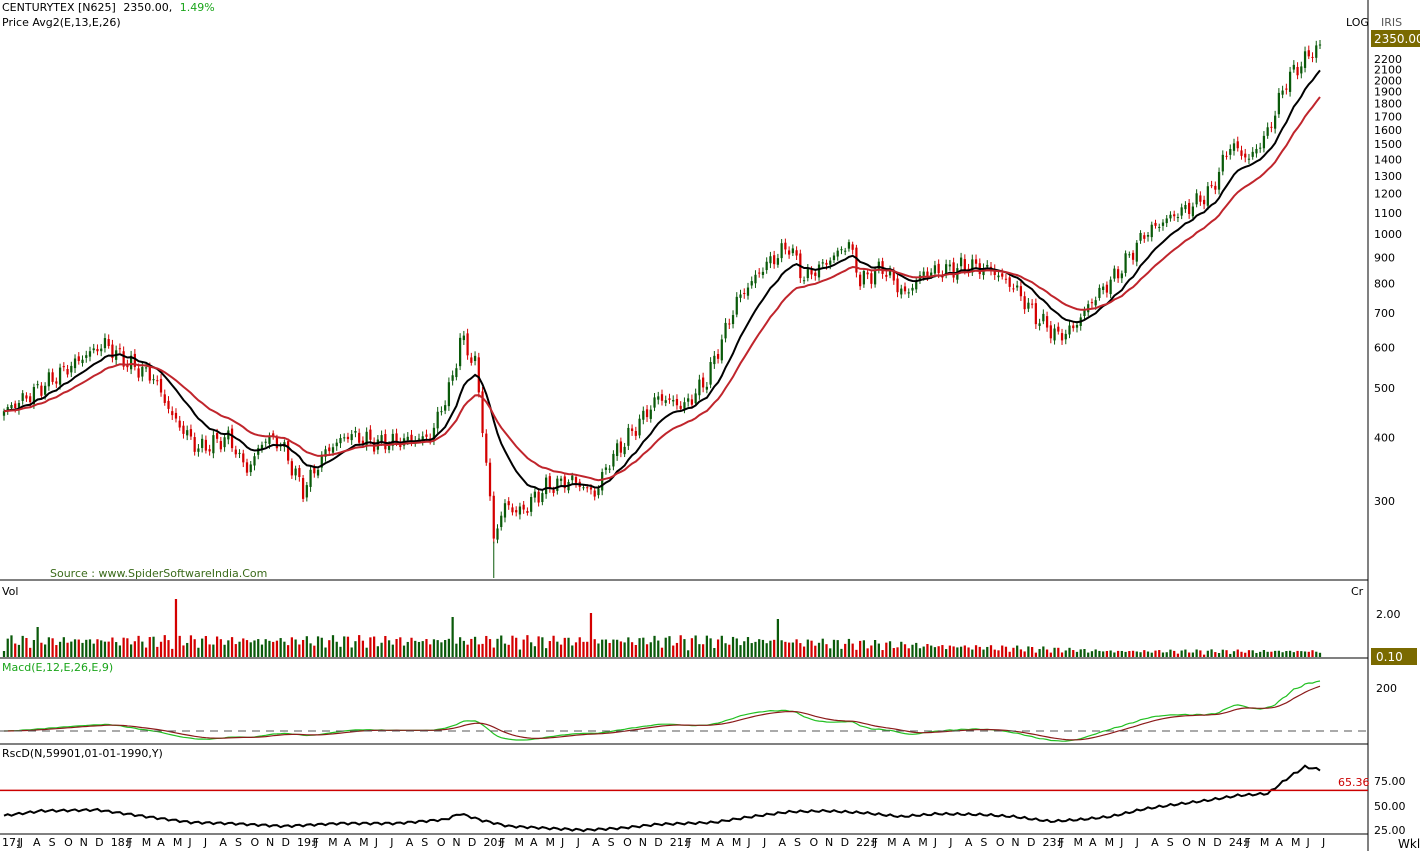  Describe the element at coordinates (1388, 80) in the screenshot. I see `price-tick-label: 2000` at that location.